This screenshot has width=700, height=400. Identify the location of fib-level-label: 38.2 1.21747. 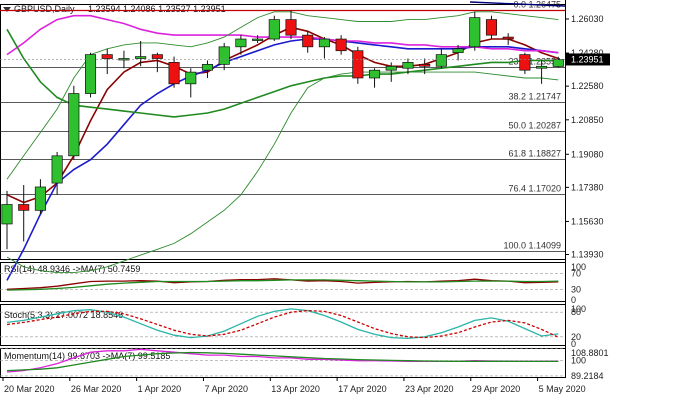
(534, 97).